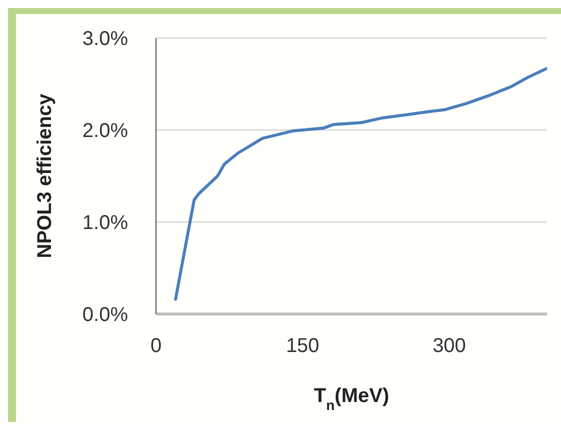 Image resolution: width=561 pixels, height=424 pixels. What do you see at coordinates (105, 223) in the screenshot?
I see `y-tick-label: 1.0%` at bounding box center [105, 223].